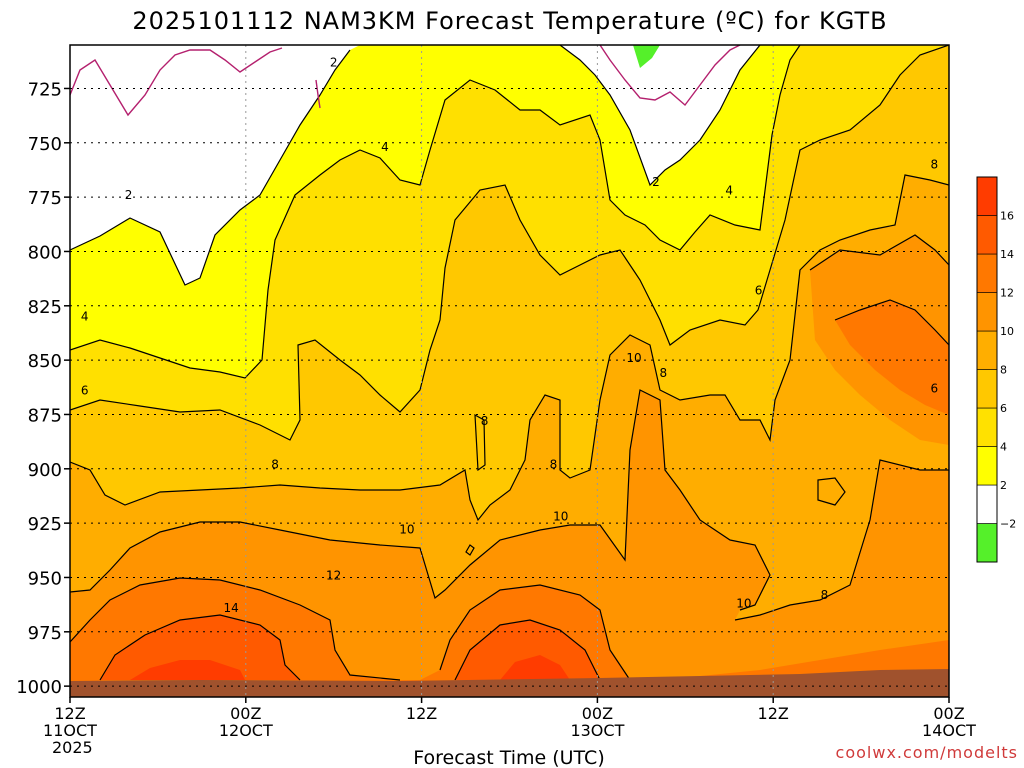 This screenshot has height=768, width=1024. What do you see at coordinates (45, 578) in the screenshot?
I see `y-tick-label: 950` at bounding box center [45, 578].